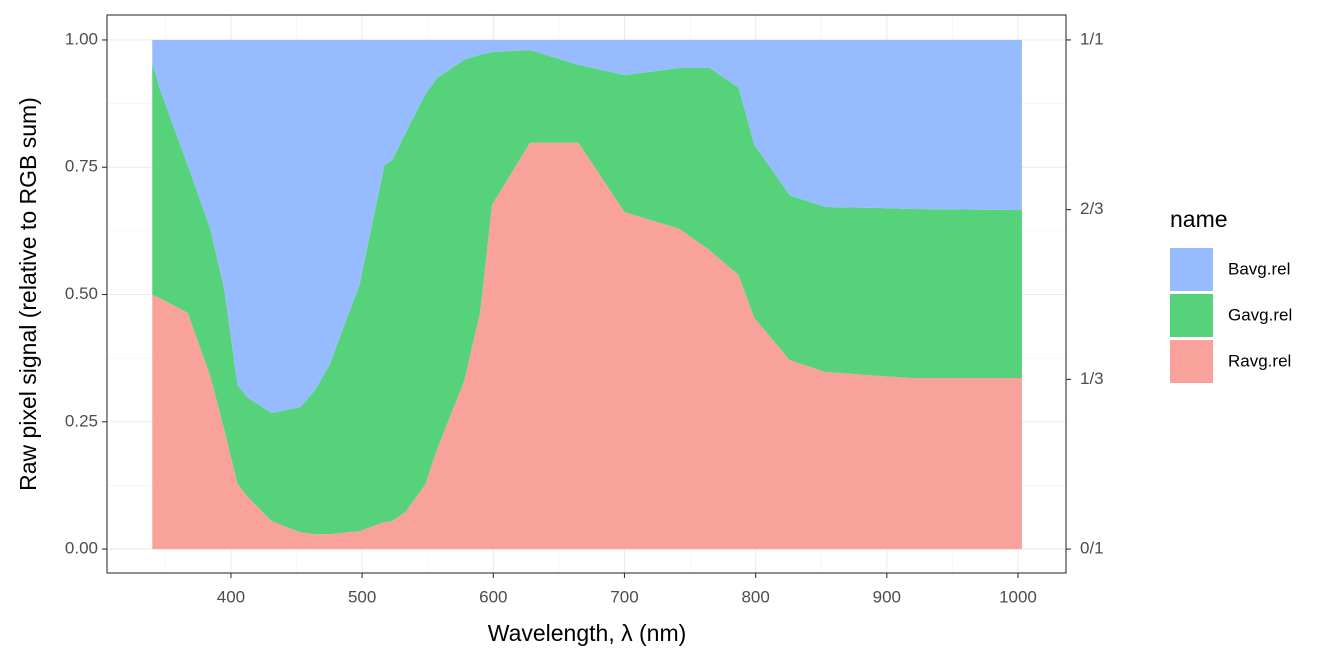 This screenshot has height=672, width=1344. What do you see at coordinates (1018, 596) in the screenshot?
I see `x-tick-label: 1000` at bounding box center [1018, 596].